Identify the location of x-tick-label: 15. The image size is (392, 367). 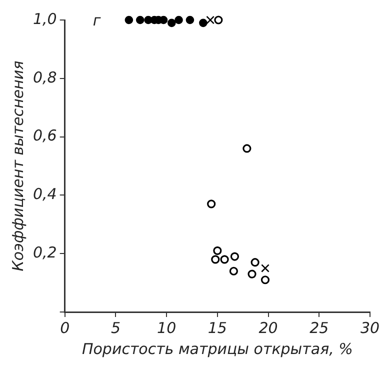
(217, 327).